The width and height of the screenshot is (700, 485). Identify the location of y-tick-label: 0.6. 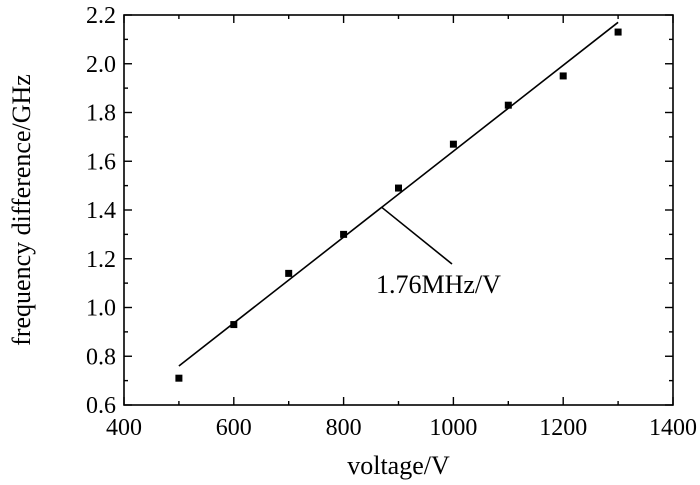
(101, 406).